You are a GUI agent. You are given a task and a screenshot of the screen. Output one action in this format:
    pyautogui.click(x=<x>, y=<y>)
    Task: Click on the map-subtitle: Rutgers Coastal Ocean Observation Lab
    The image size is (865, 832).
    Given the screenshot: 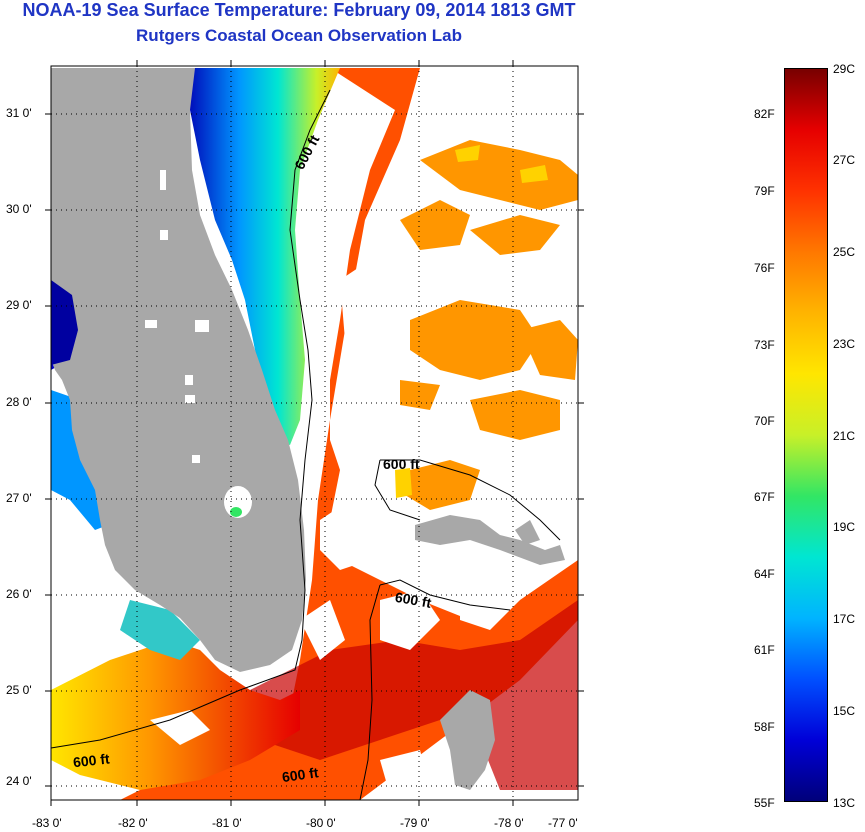 What is the action you would take?
    pyautogui.click(x=299, y=35)
    